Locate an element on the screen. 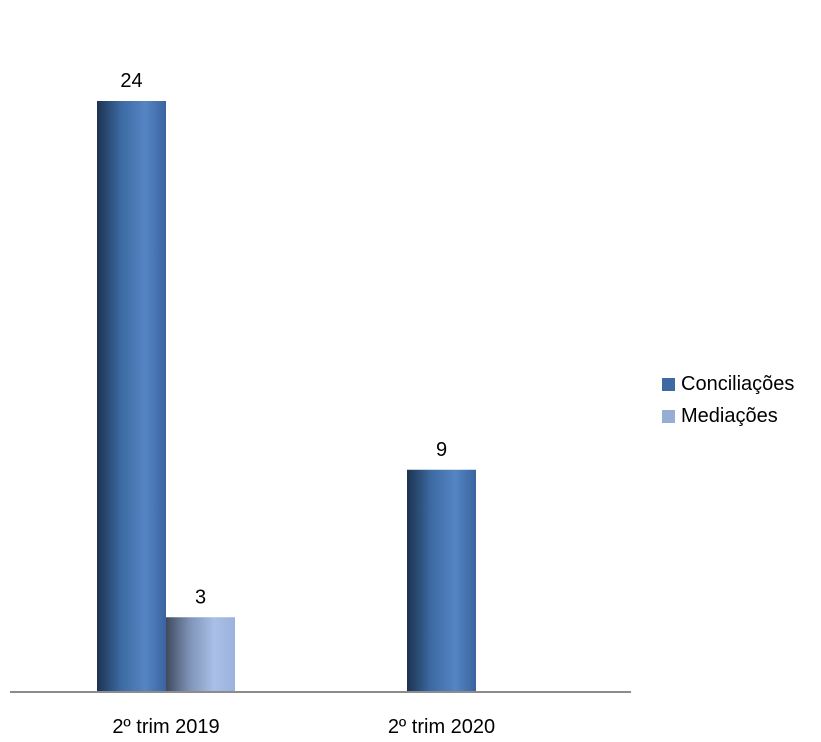 The height and width of the screenshot is (742, 821). legend-item-conciliacoes: Conciliações is located at coordinates (728, 384).